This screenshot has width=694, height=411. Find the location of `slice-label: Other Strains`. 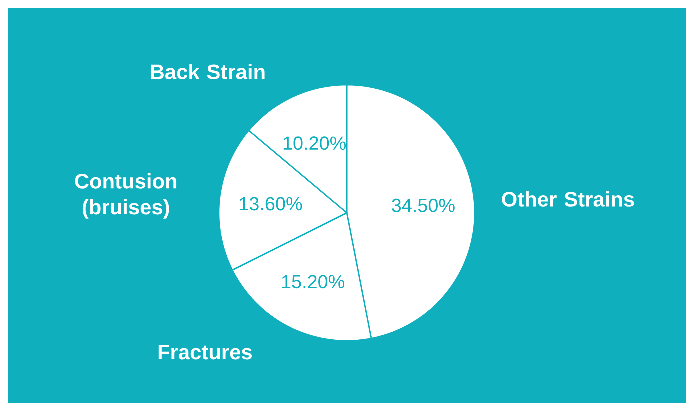

slice-label: Other Strains is located at coordinates (568, 199).